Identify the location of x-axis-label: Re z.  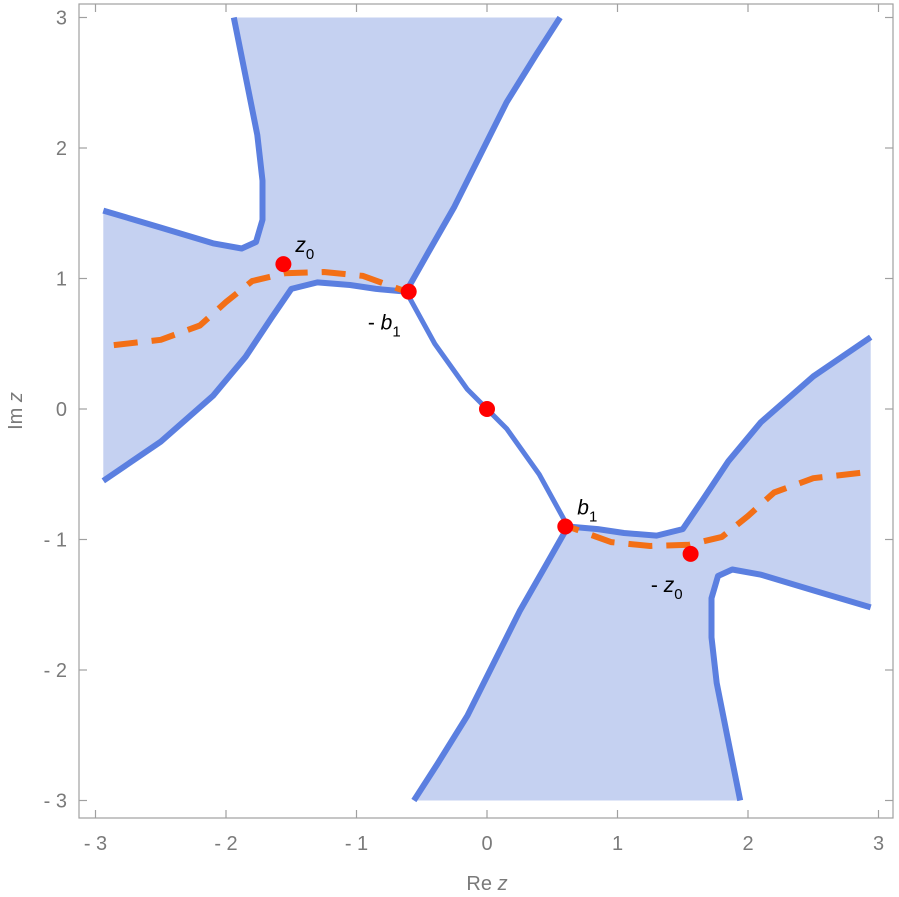
(486, 884).